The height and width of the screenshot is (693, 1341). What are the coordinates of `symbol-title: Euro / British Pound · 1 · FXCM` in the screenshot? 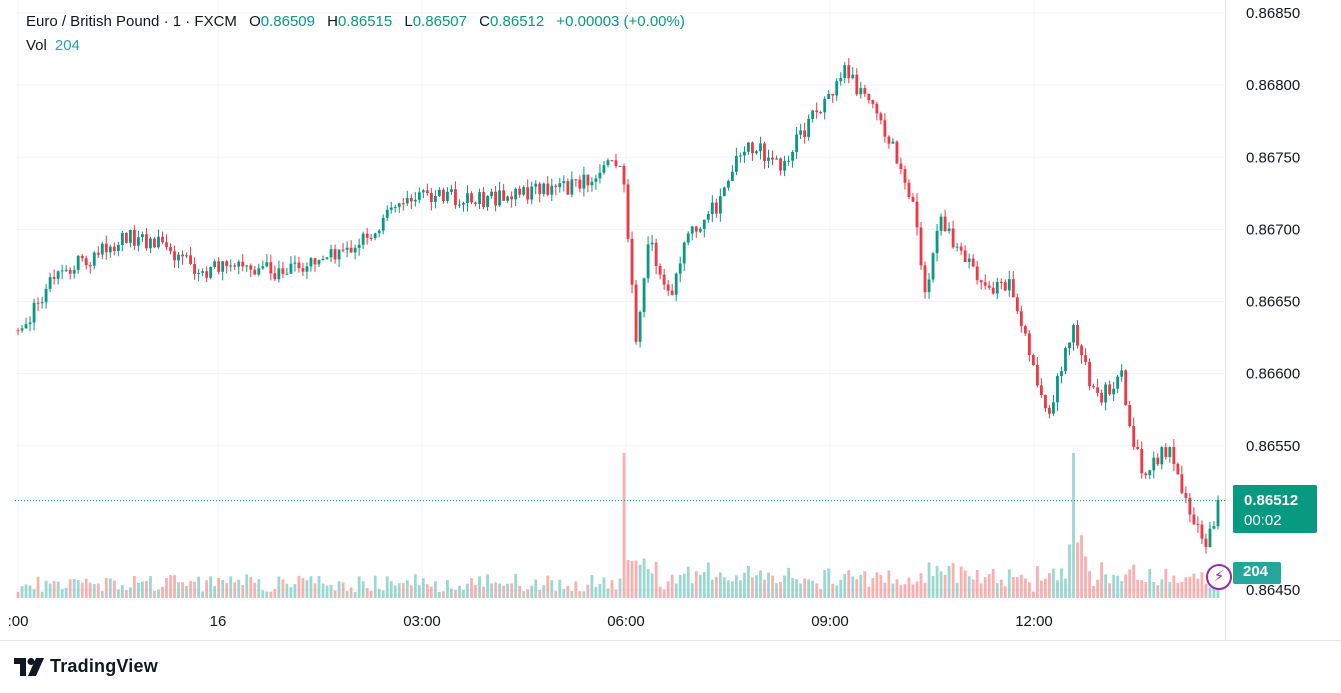 It's located at (131, 21).